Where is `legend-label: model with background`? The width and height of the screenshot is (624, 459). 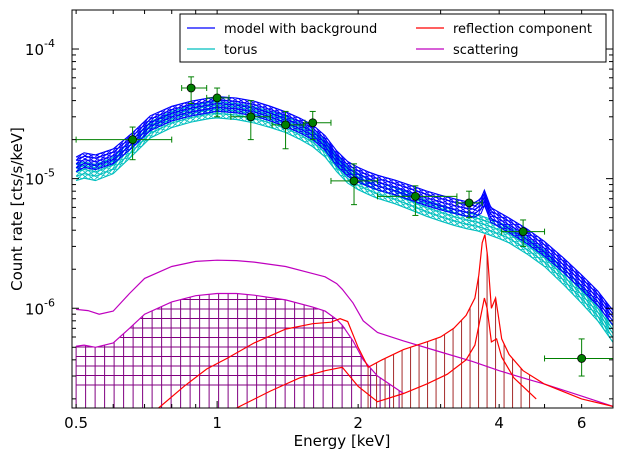 legend-label: model with background is located at coordinates (300, 29).